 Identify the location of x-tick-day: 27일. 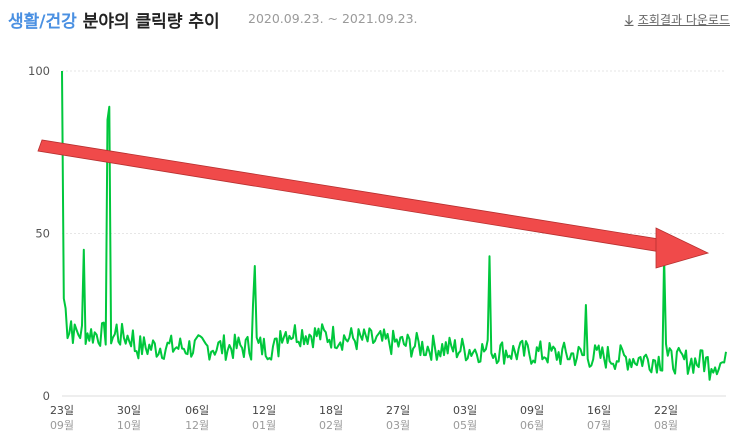
(398, 410).